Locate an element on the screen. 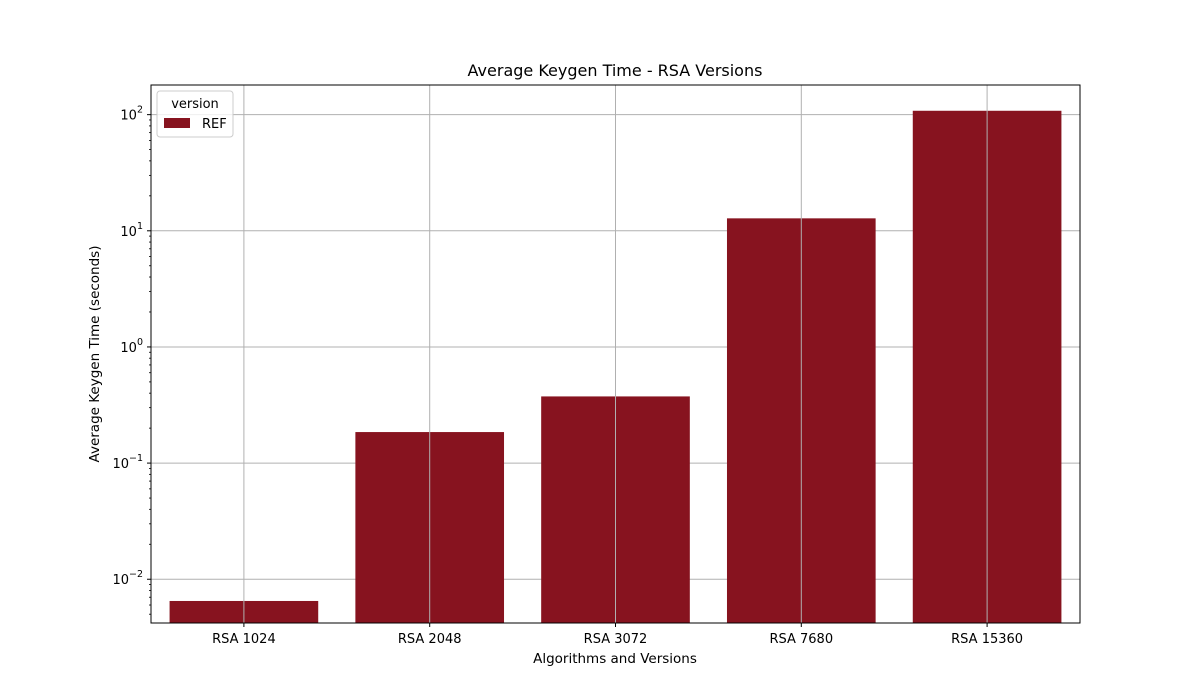 This screenshot has height=700, width=1200. y-tick-label: 10⁻² is located at coordinates (127, 578).